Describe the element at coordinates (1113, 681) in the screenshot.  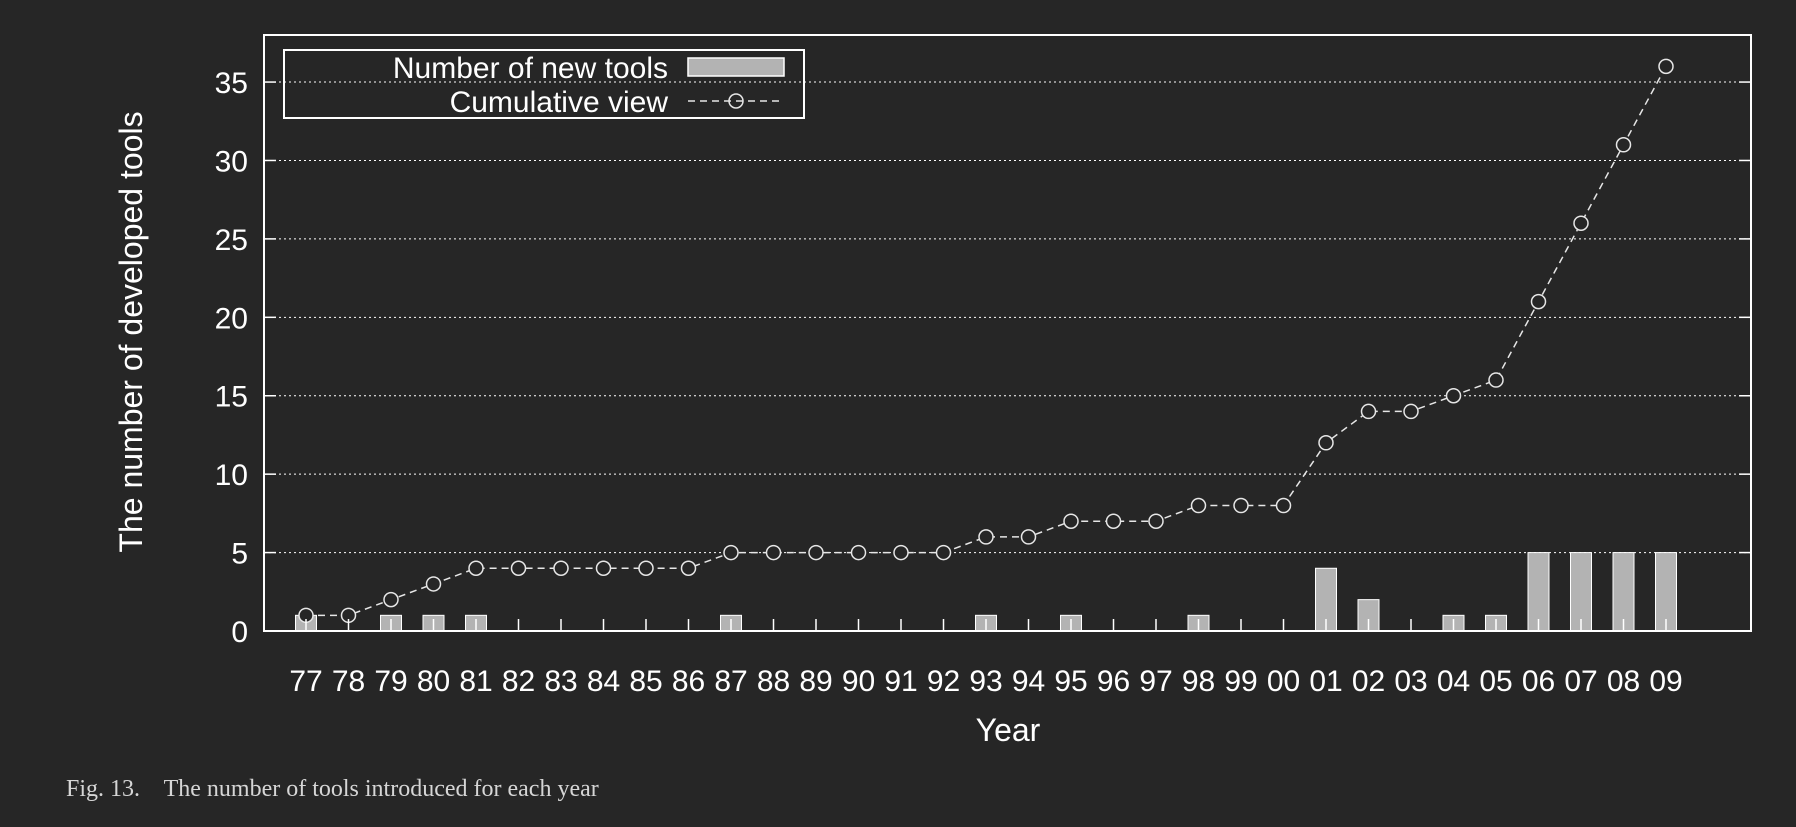
I see `x-tick-label: 96` at that location.